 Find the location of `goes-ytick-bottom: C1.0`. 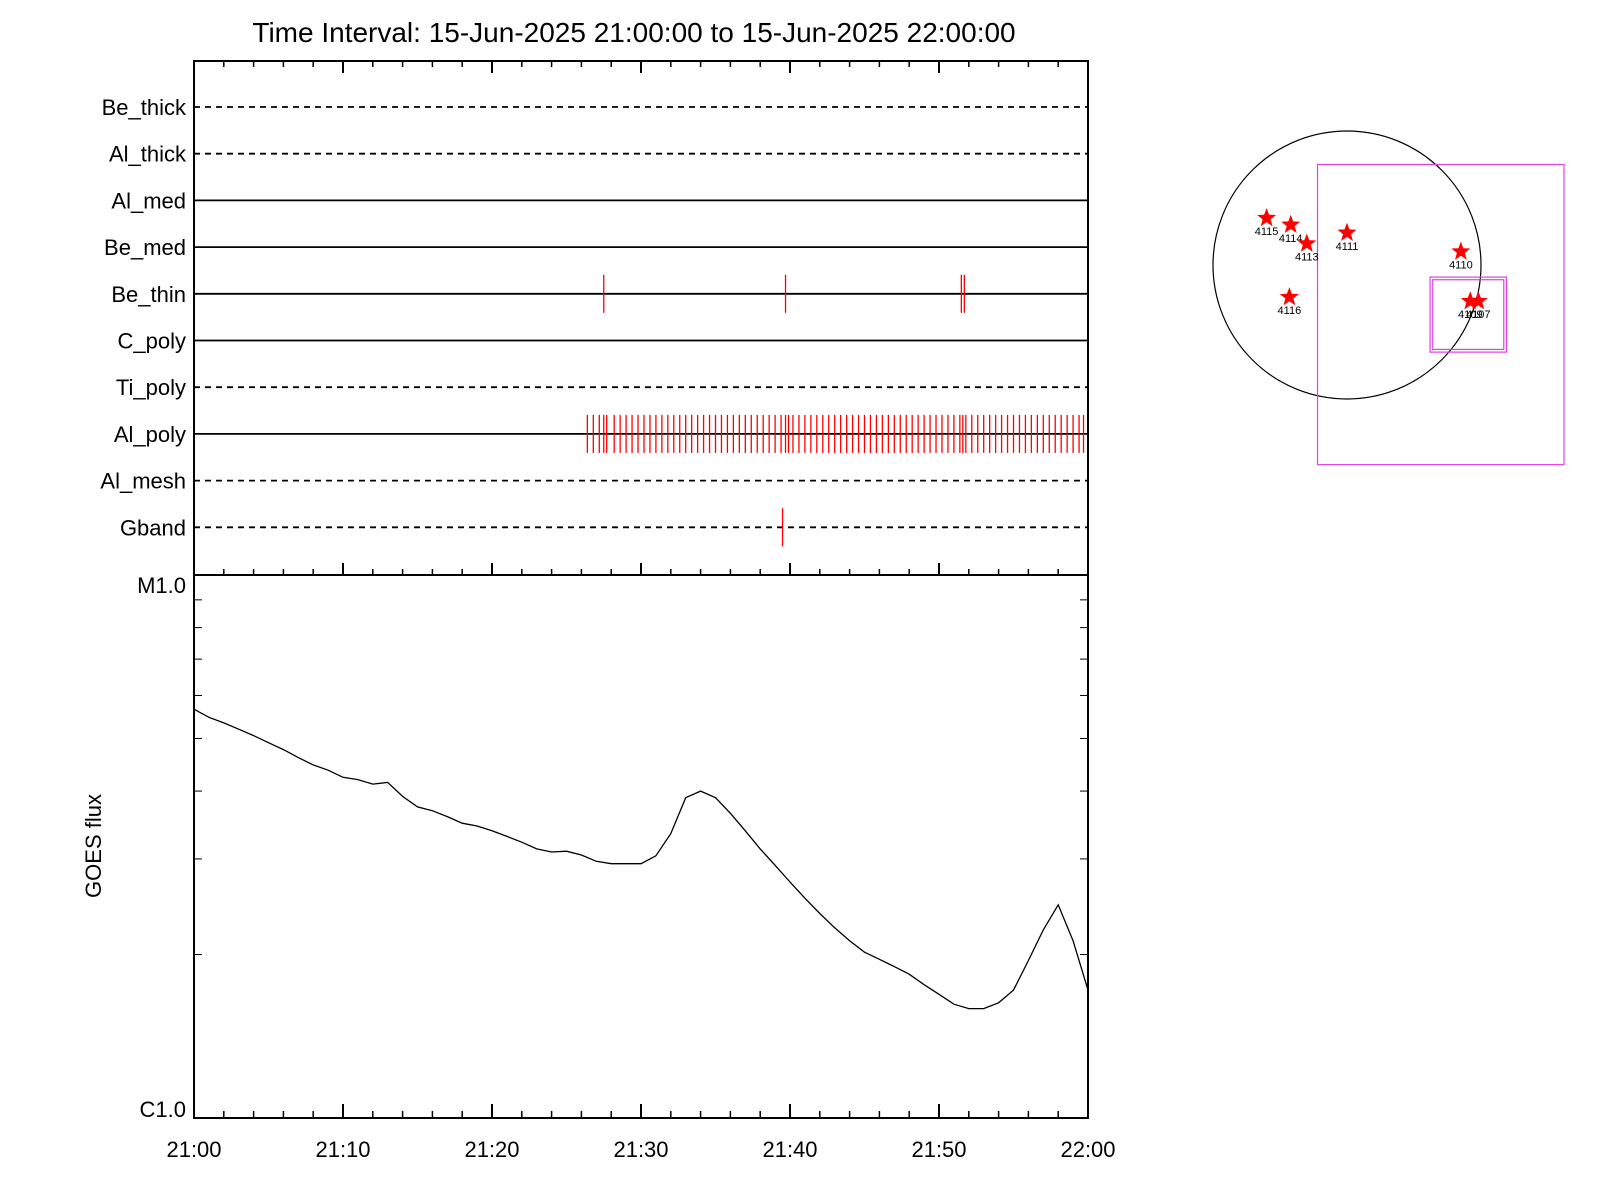

goes-ytick-bottom: C1.0 is located at coordinates (163, 1109).